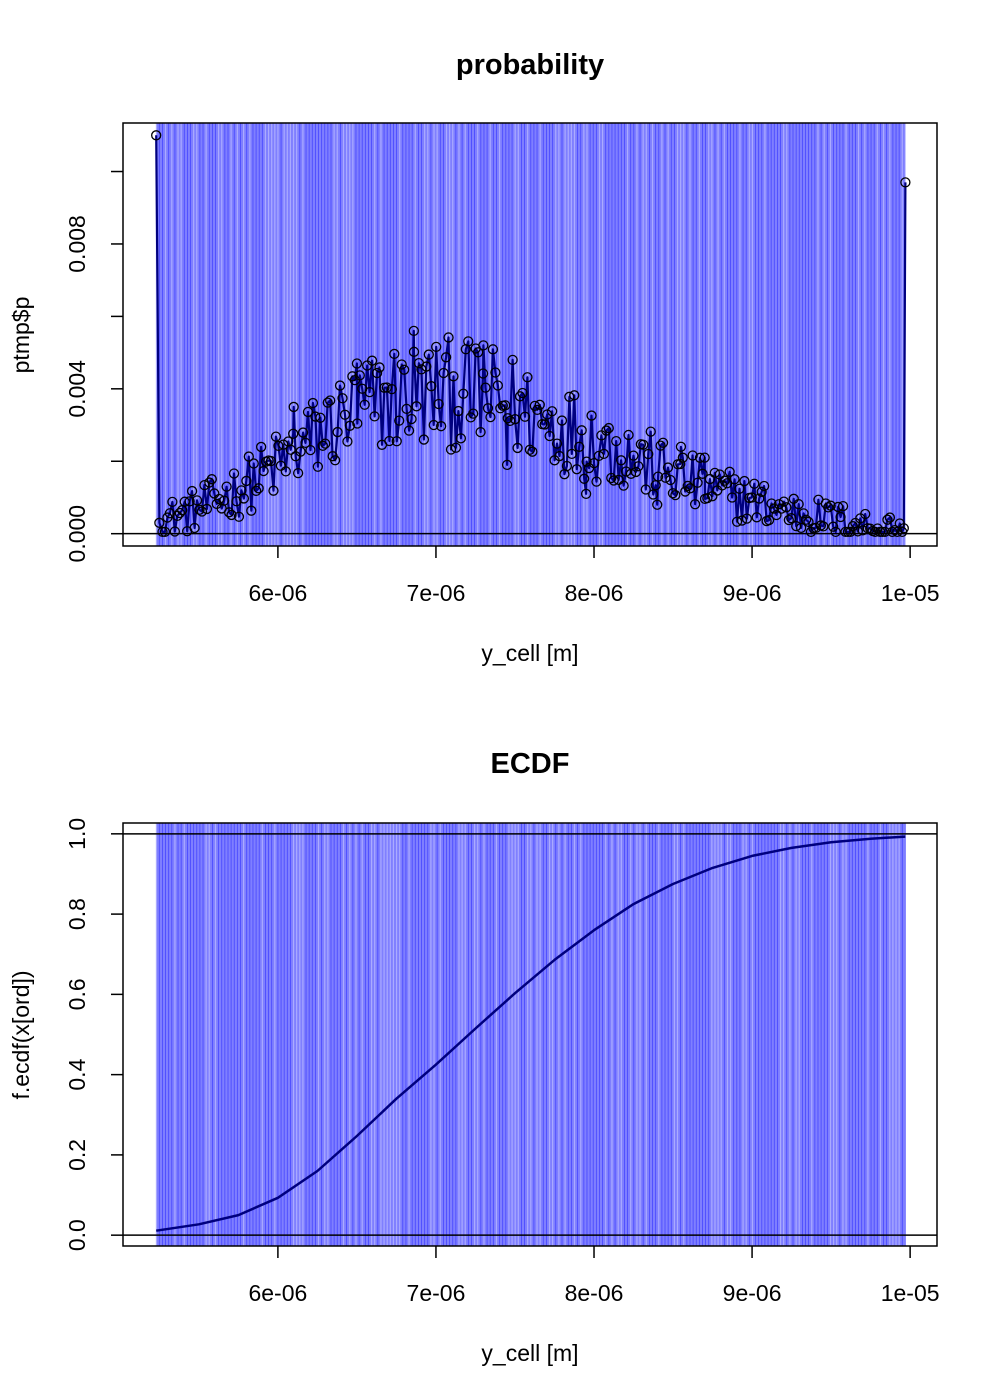 This screenshot has width=1000, height=1400. Describe the element at coordinates (77, 1155) in the screenshot. I see `ecdf-y-tick-label: 0.2` at that location.